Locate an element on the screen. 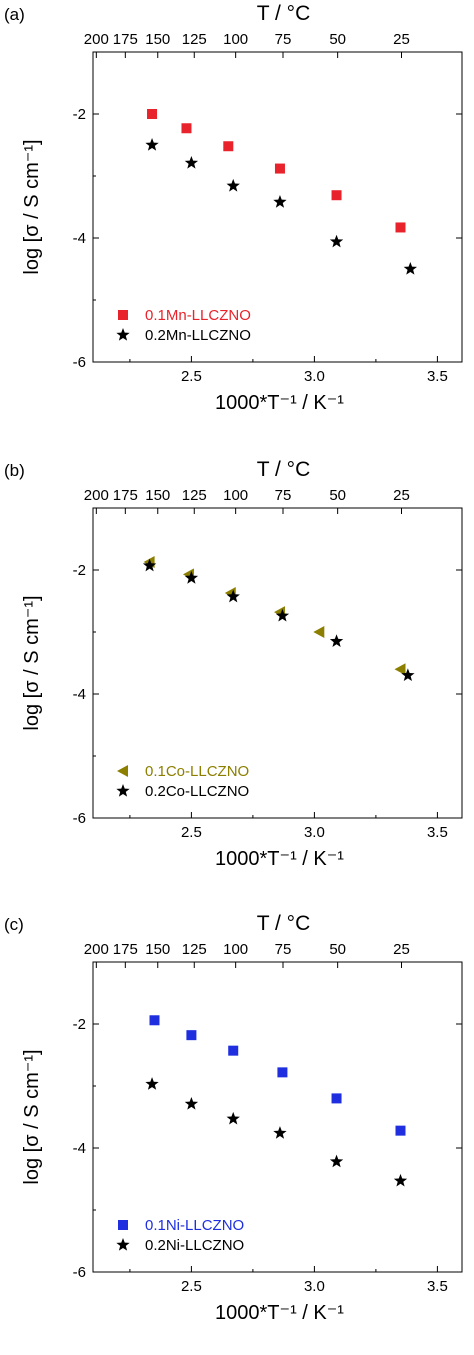 The image size is (474, 1355). legend-label: 0.1Mn-LLCZNO is located at coordinates (198, 315).